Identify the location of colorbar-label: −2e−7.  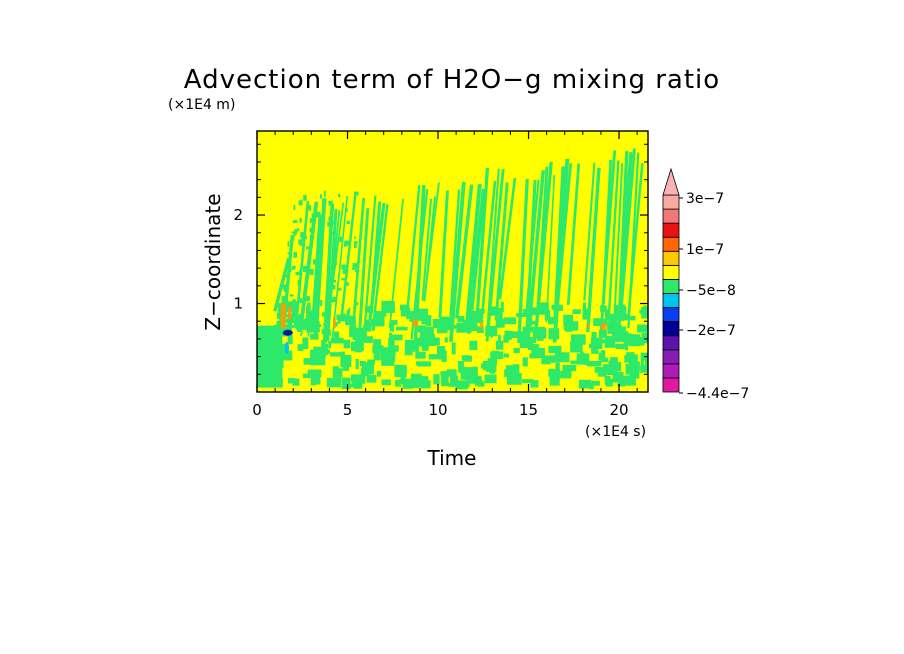
(711, 331).